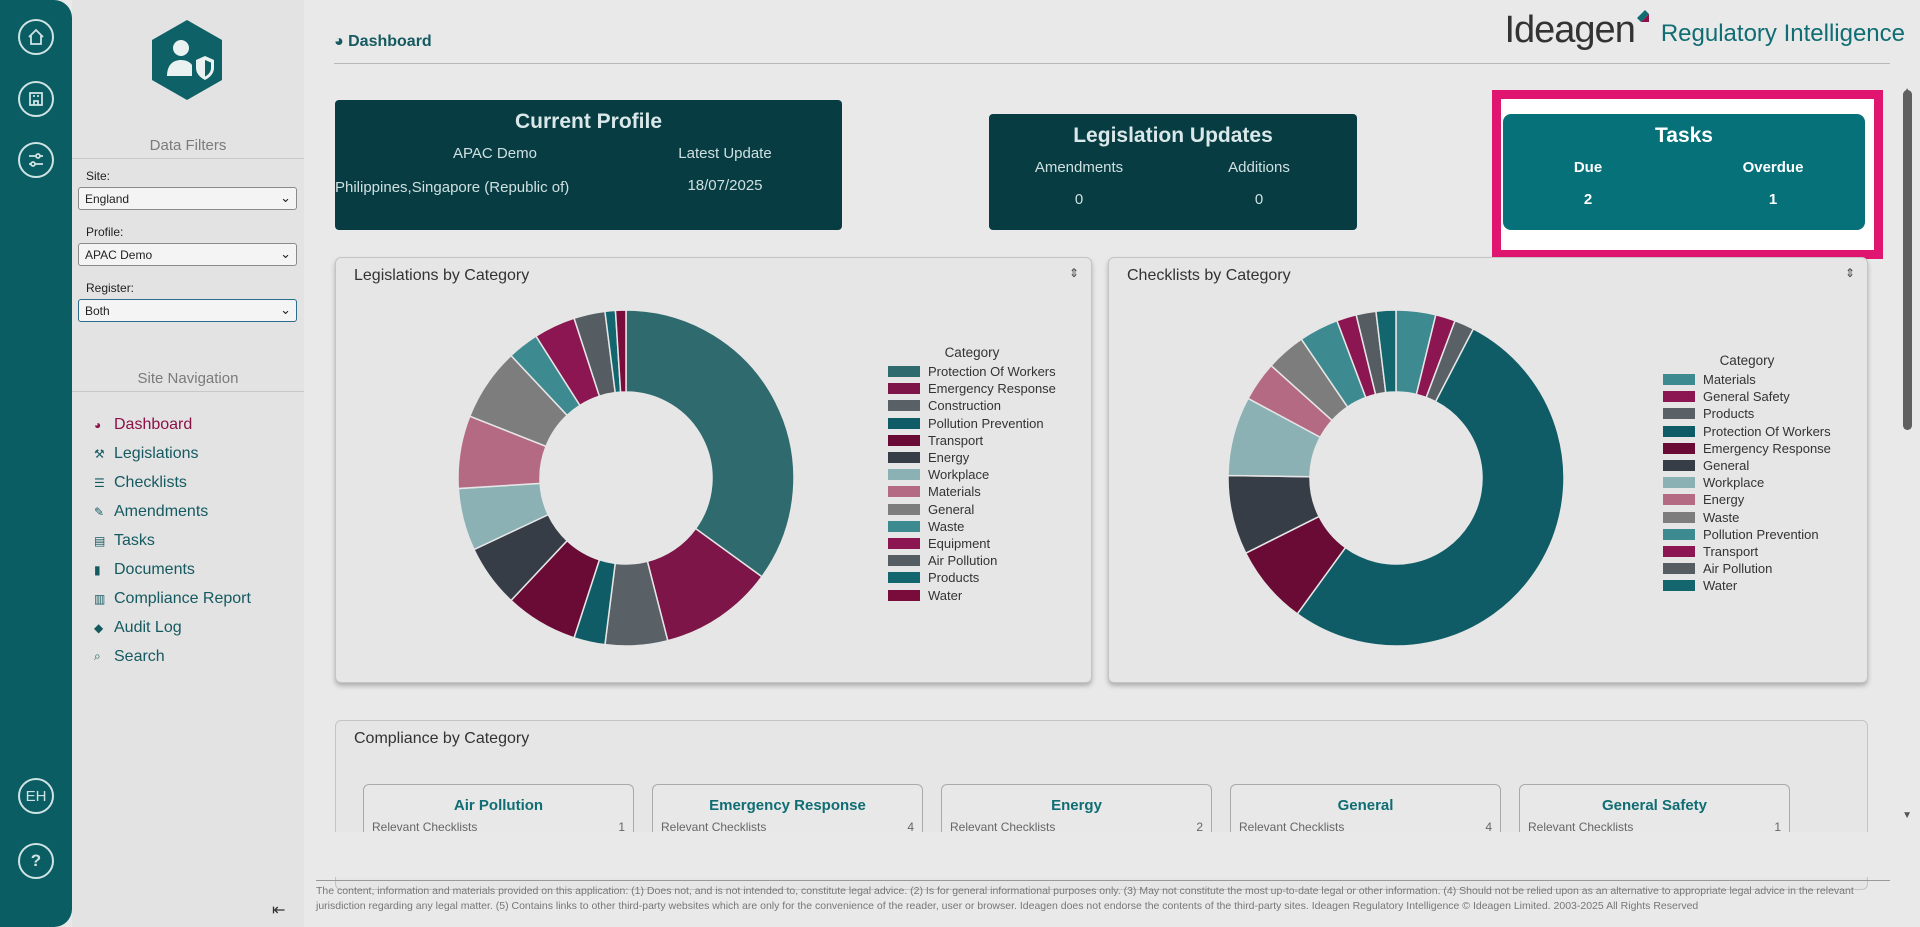  What do you see at coordinates (187, 254) in the screenshot?
I see `profile-select: APAC Demo ⌄` at bounding box center [187, 254].